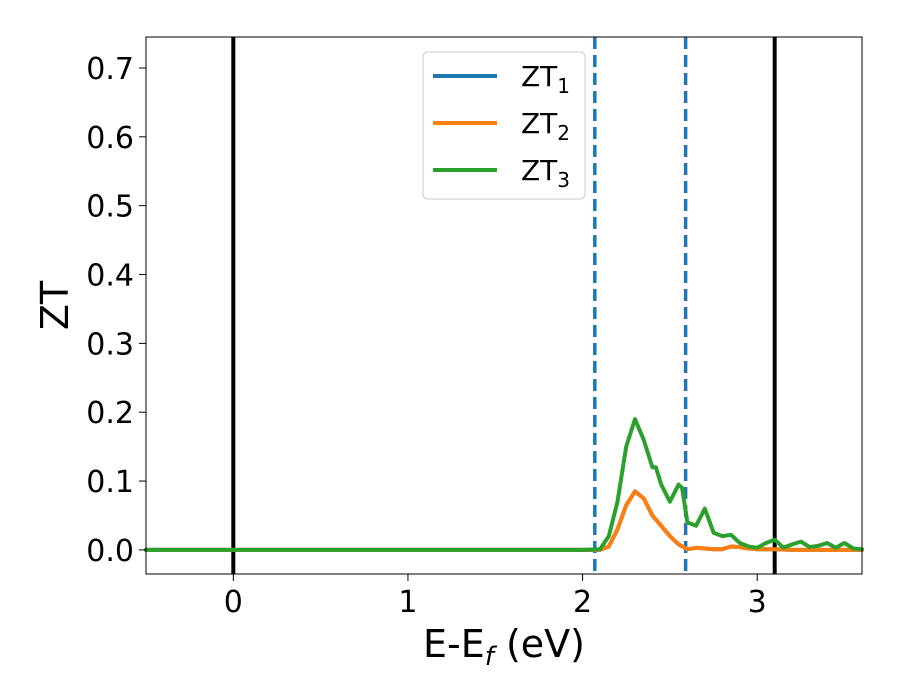  Describe the element at coordinates (407, 602) in the screenshot. I see `x-tick-label: 1` at that location.